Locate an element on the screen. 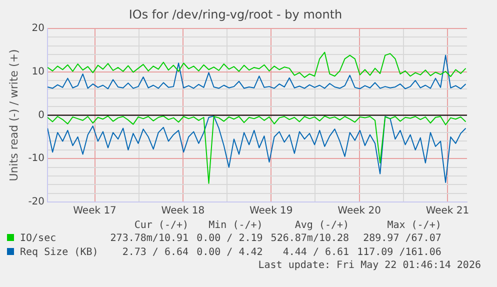 The image size is (497, 287). text: Max (-/+) is located at coordinates (414, 226).